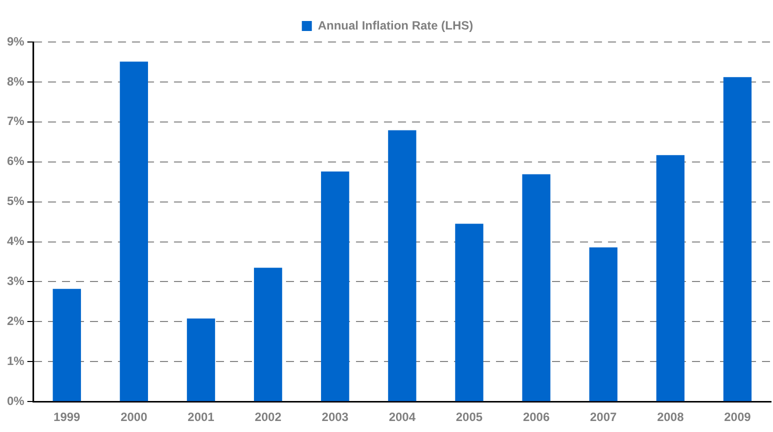 This screenshot has height=432, width=773. I want to click on y-tick-label: 2%, so click(16, 321).